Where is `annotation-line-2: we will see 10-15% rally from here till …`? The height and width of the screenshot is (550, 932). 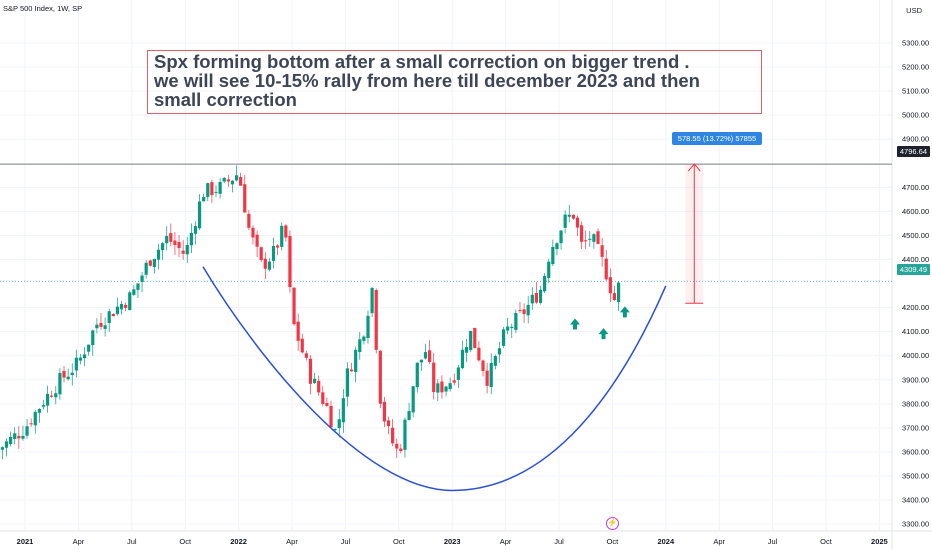
annotation-line-2: we will see 10-15% rally from here till … is located at coordinates (427, 80).